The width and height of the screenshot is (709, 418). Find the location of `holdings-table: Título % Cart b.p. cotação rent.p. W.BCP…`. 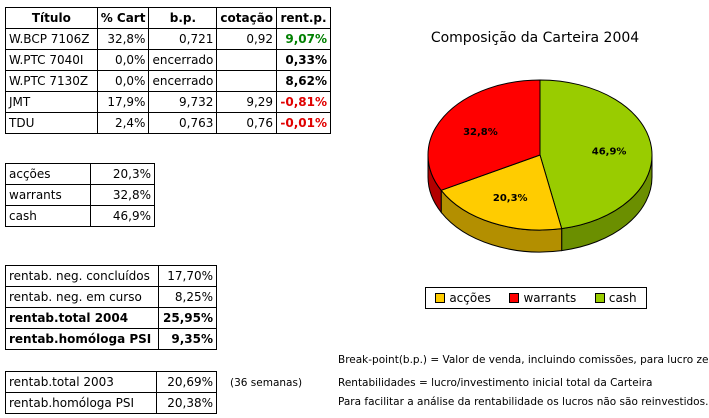

holdings-table: Título % Cart b.p. cotação rent.p. W.BCP… is located at coordinates (168, 70).